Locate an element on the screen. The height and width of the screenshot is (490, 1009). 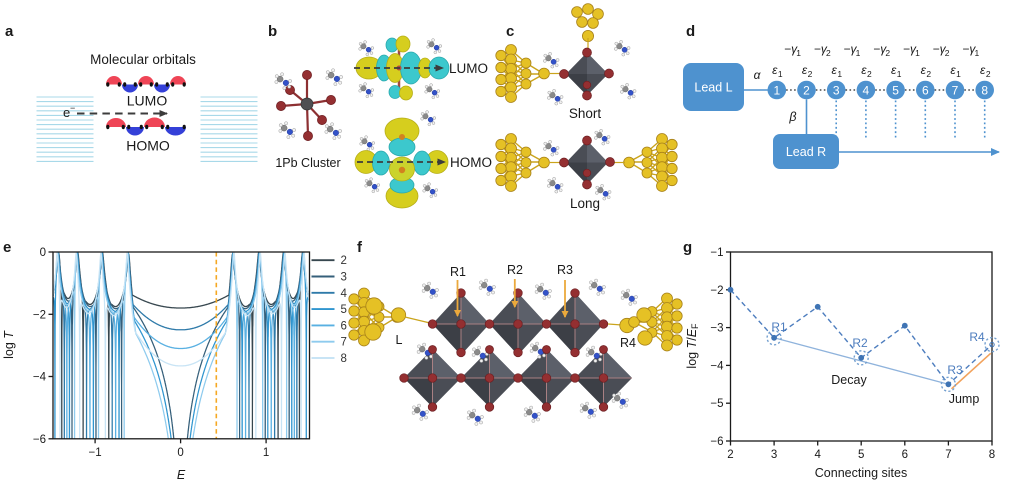
svg-text: f is located at coordinates (360, 247).